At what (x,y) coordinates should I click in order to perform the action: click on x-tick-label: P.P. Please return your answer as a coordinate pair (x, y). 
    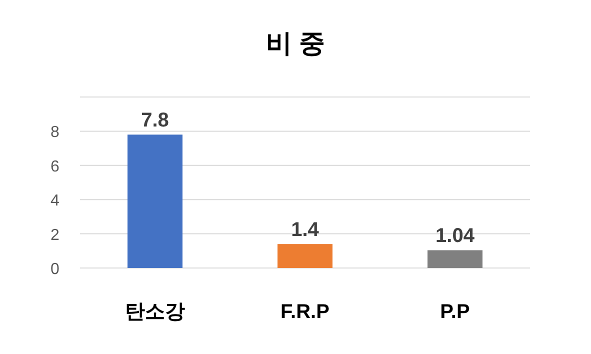
    Looking at the image, I should click on (455, 312).